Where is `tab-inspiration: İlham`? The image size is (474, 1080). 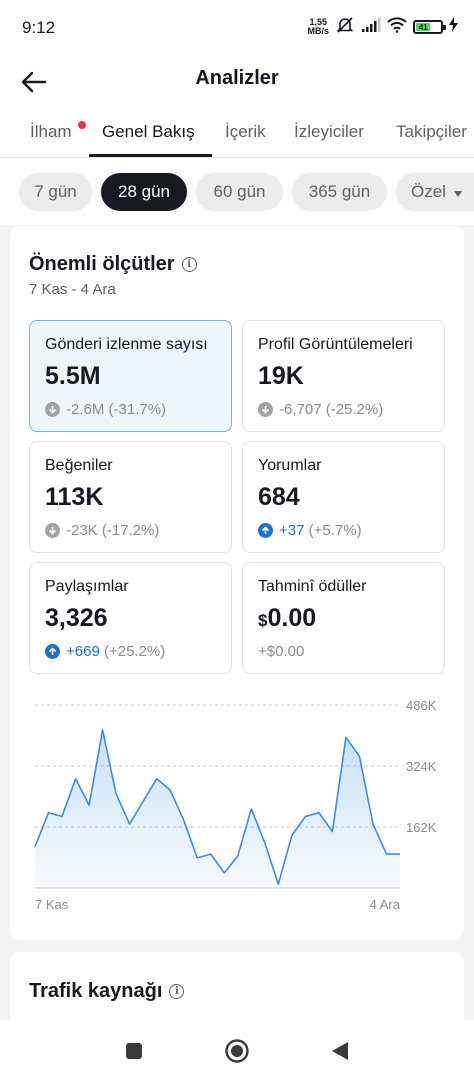
tab-inspiration: İlham is located at coordinates (51, 131).